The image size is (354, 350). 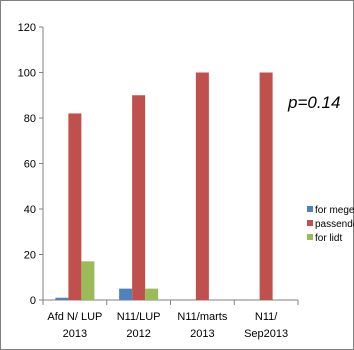 What do you see at coordinates (30, 256) in the screenshot?
I see `y-tick-label: 20` at bounding box center [30, 256].